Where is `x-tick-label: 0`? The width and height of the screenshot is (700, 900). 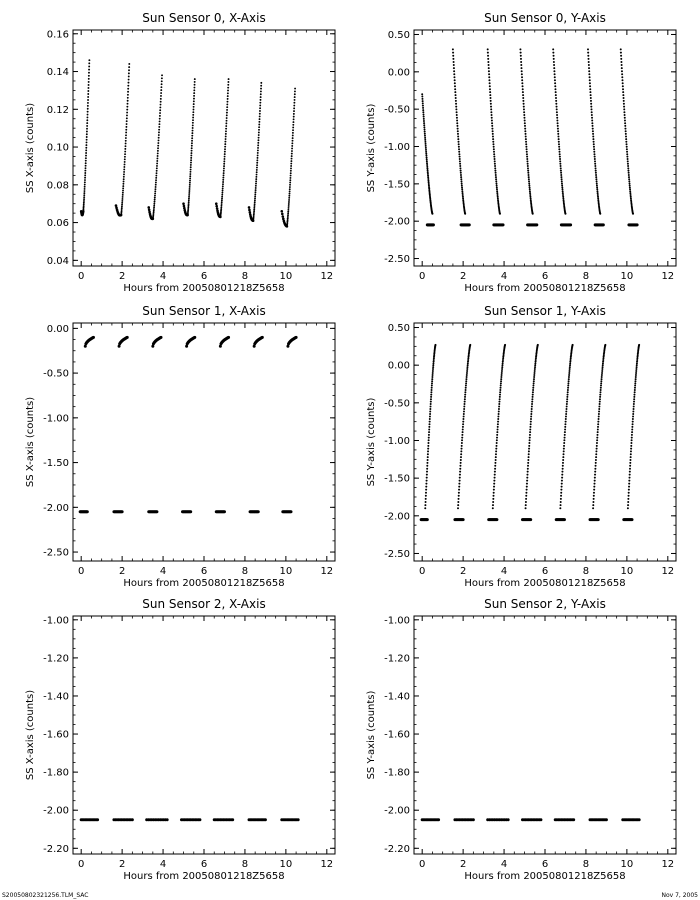
x-tick-label: 0 is located at coordinates (81, 571).